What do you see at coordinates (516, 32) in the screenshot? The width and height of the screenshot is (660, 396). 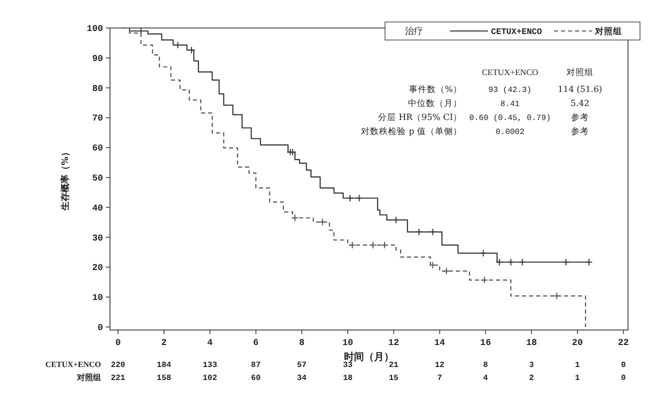 I see `legend-label: CETUX+ENCO` at bounding box center [516, 32].